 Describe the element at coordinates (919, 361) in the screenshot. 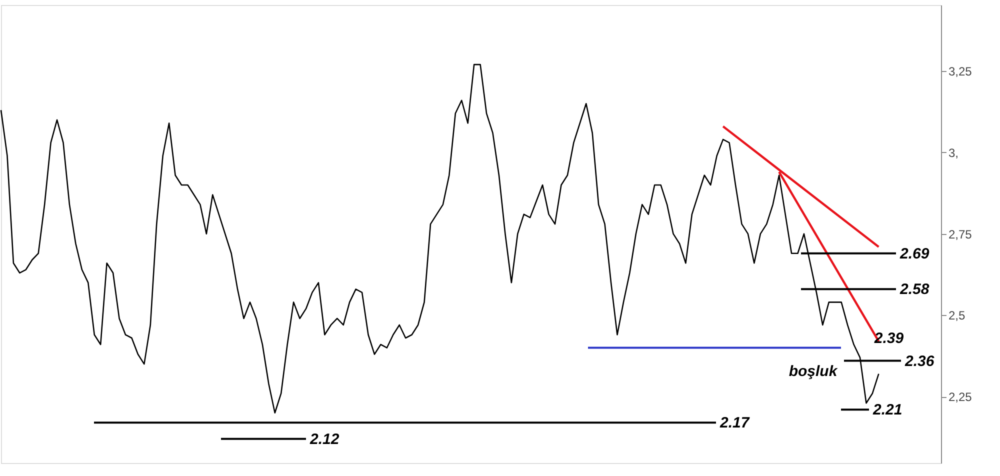

I see `ref-line-label: 2.36` at that location.